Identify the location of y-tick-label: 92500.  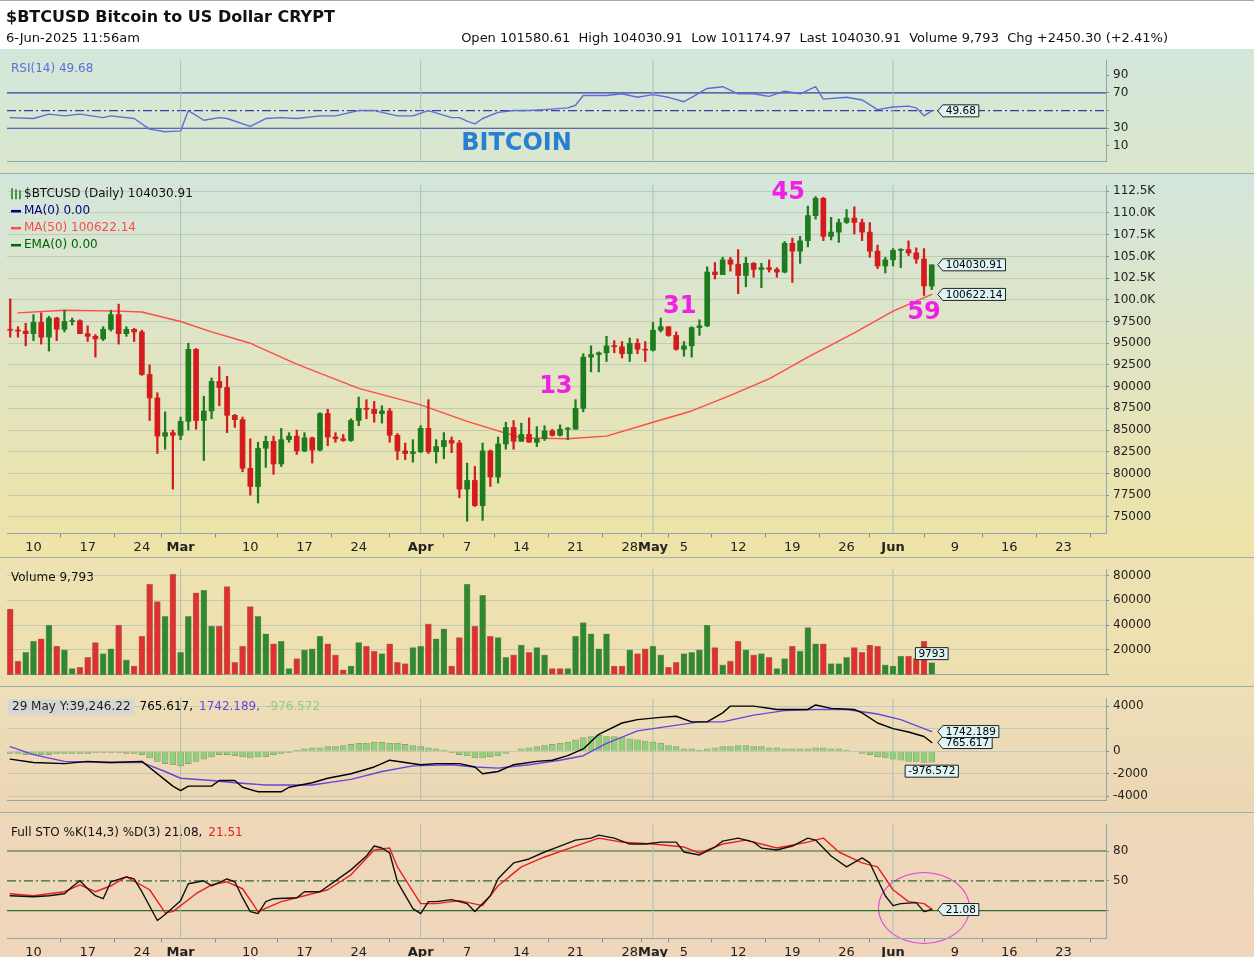
(1132, 364).